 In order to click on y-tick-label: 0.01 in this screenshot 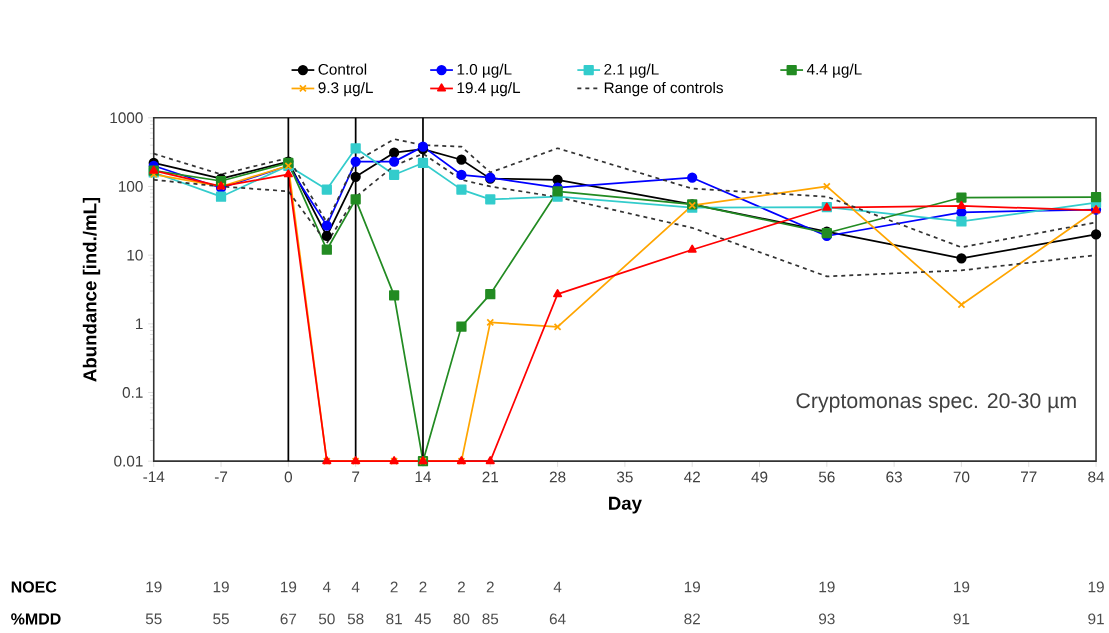, I will do `click(128, 461)`.